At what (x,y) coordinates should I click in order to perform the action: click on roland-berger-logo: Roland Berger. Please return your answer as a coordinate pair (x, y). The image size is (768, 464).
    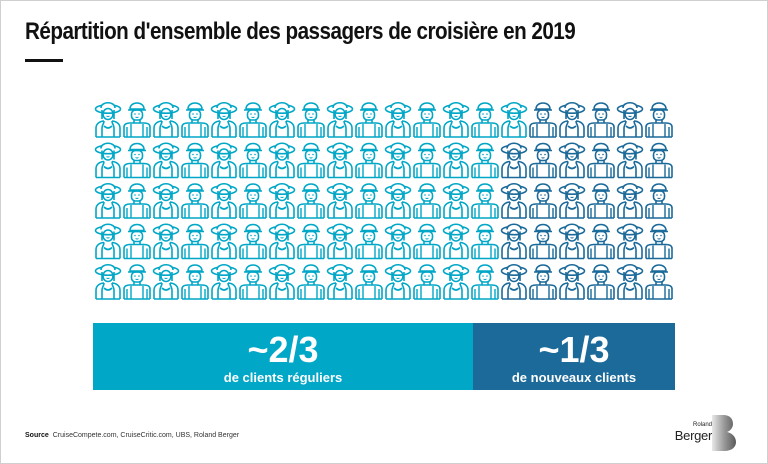
    Looking at the image, I should click on (709, 433).